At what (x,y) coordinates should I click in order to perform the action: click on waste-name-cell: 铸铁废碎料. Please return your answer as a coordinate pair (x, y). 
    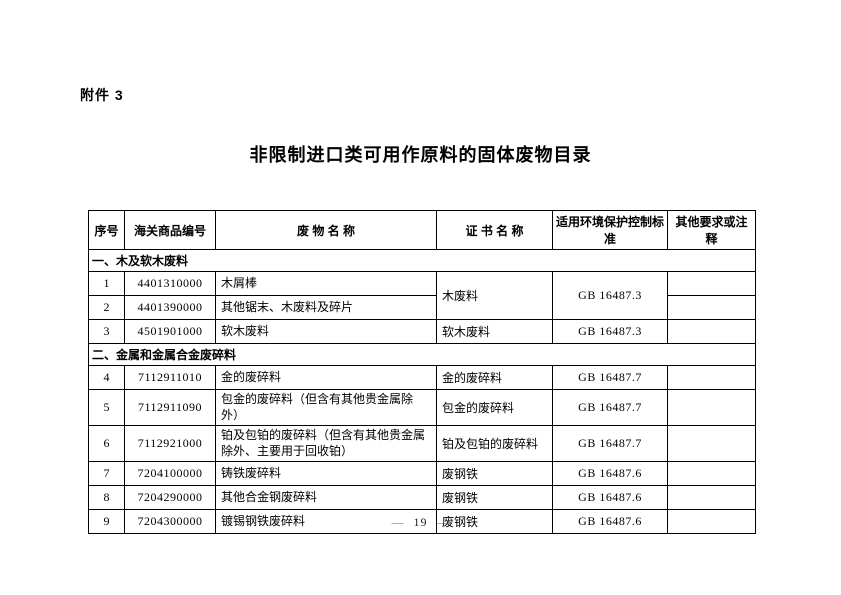
    Looking at the image, I should click on (326, 474).